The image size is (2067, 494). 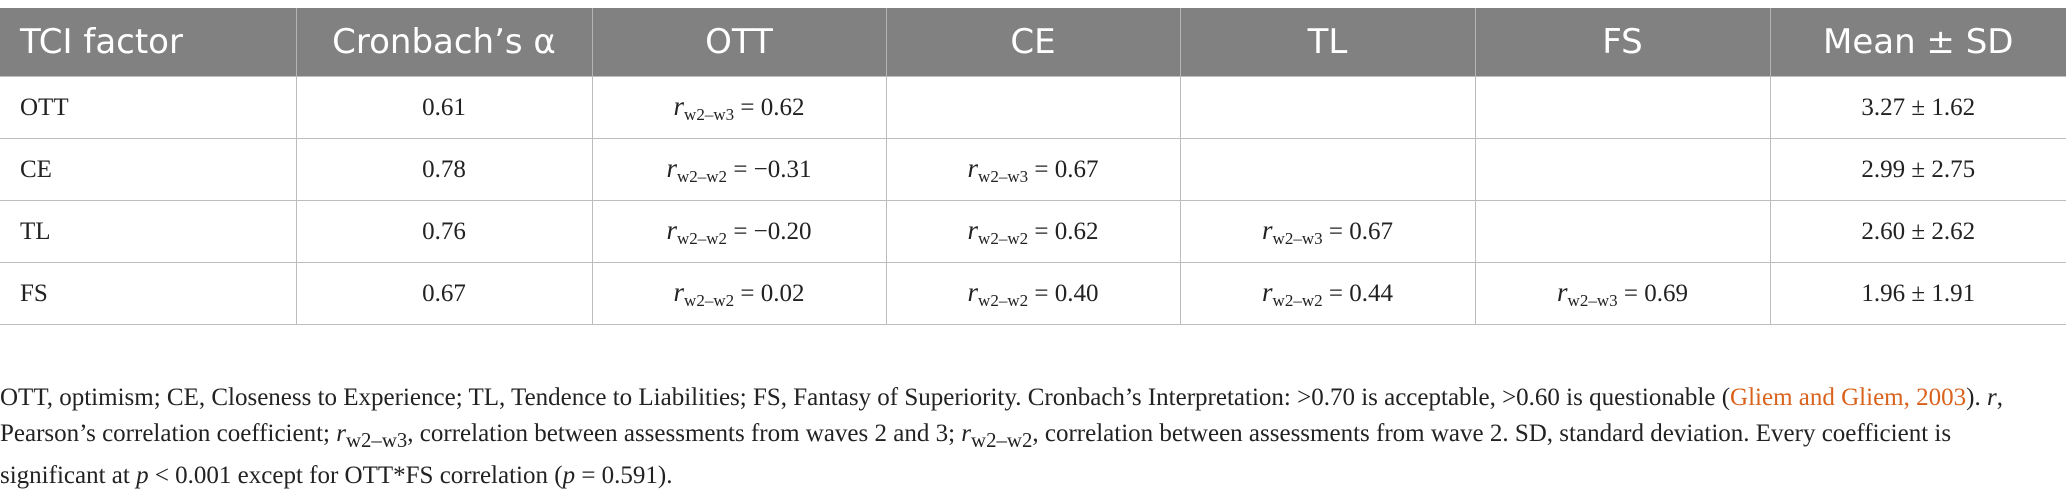 What do you see at coordinates (444, 169) in the screenshot?
I see `cell-alpha: 0.78` at bounding box center [444, 169].